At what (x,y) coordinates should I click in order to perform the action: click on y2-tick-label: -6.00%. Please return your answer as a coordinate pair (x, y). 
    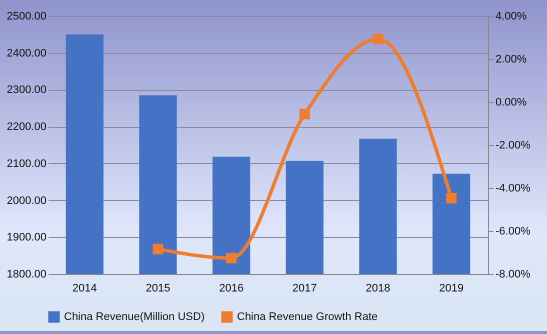
    Looking at the image, I should click on (513, 232).